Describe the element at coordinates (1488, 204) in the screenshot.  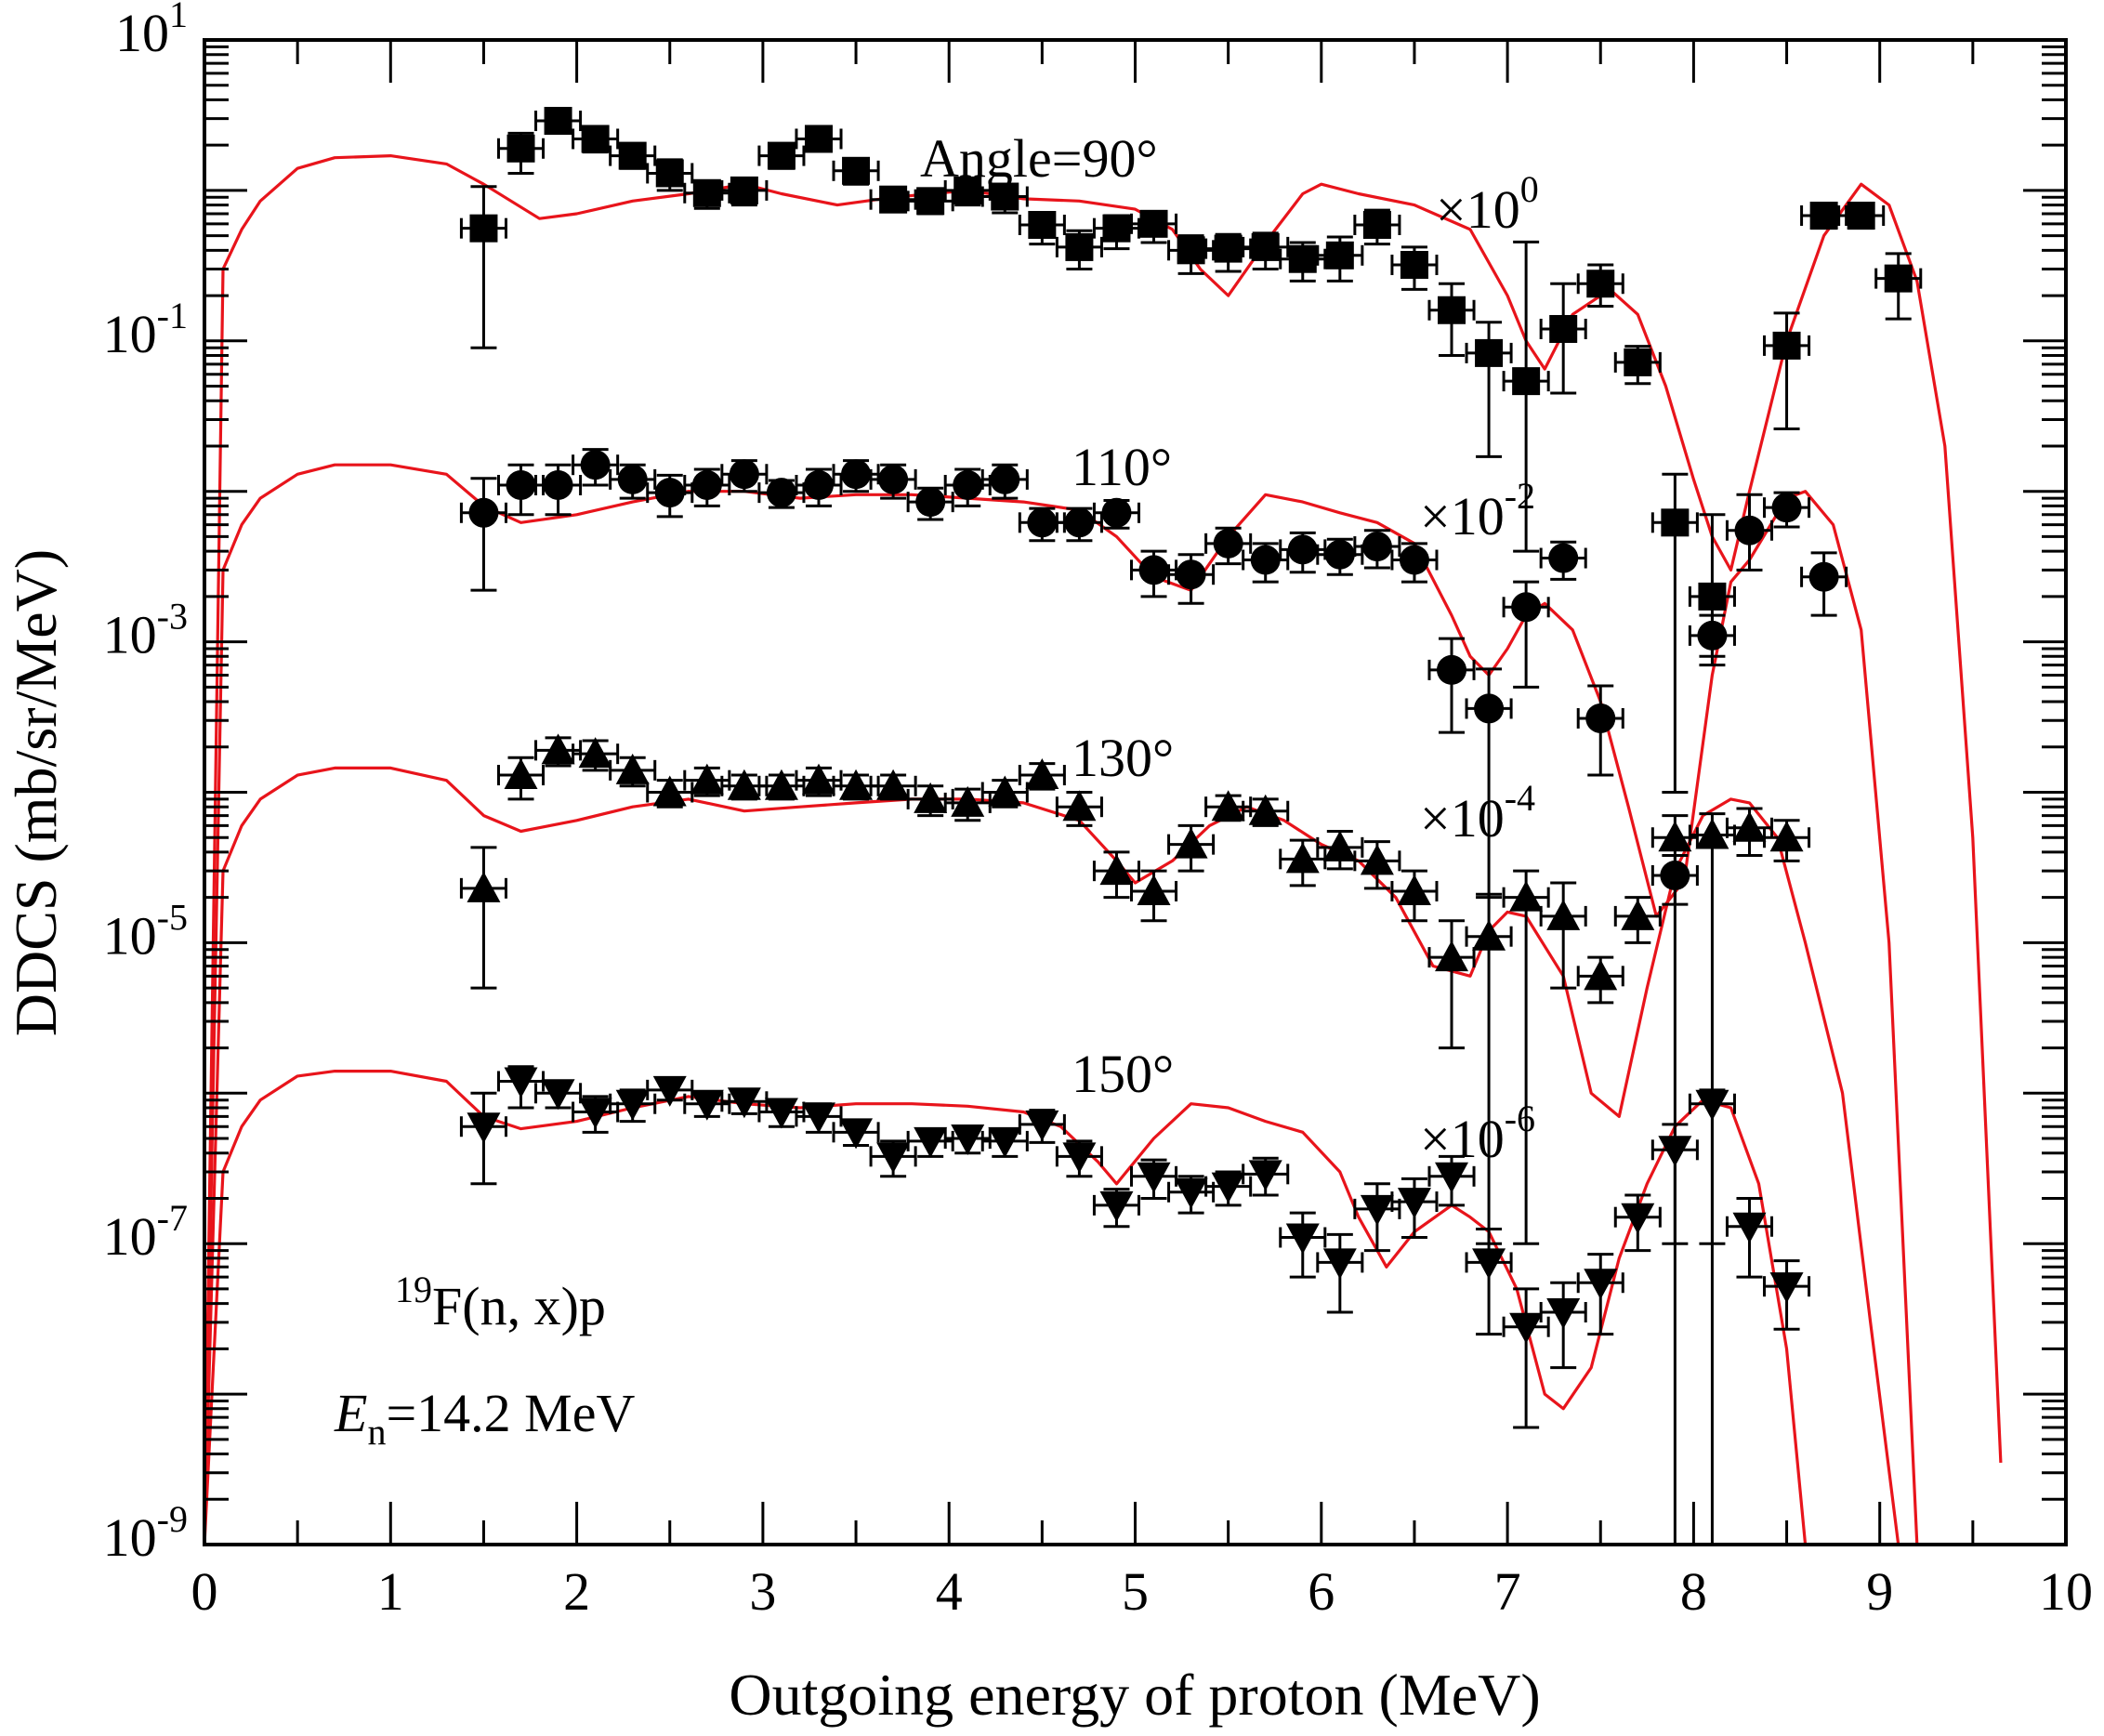
I see `scale-factor-90: ×100` at that location.